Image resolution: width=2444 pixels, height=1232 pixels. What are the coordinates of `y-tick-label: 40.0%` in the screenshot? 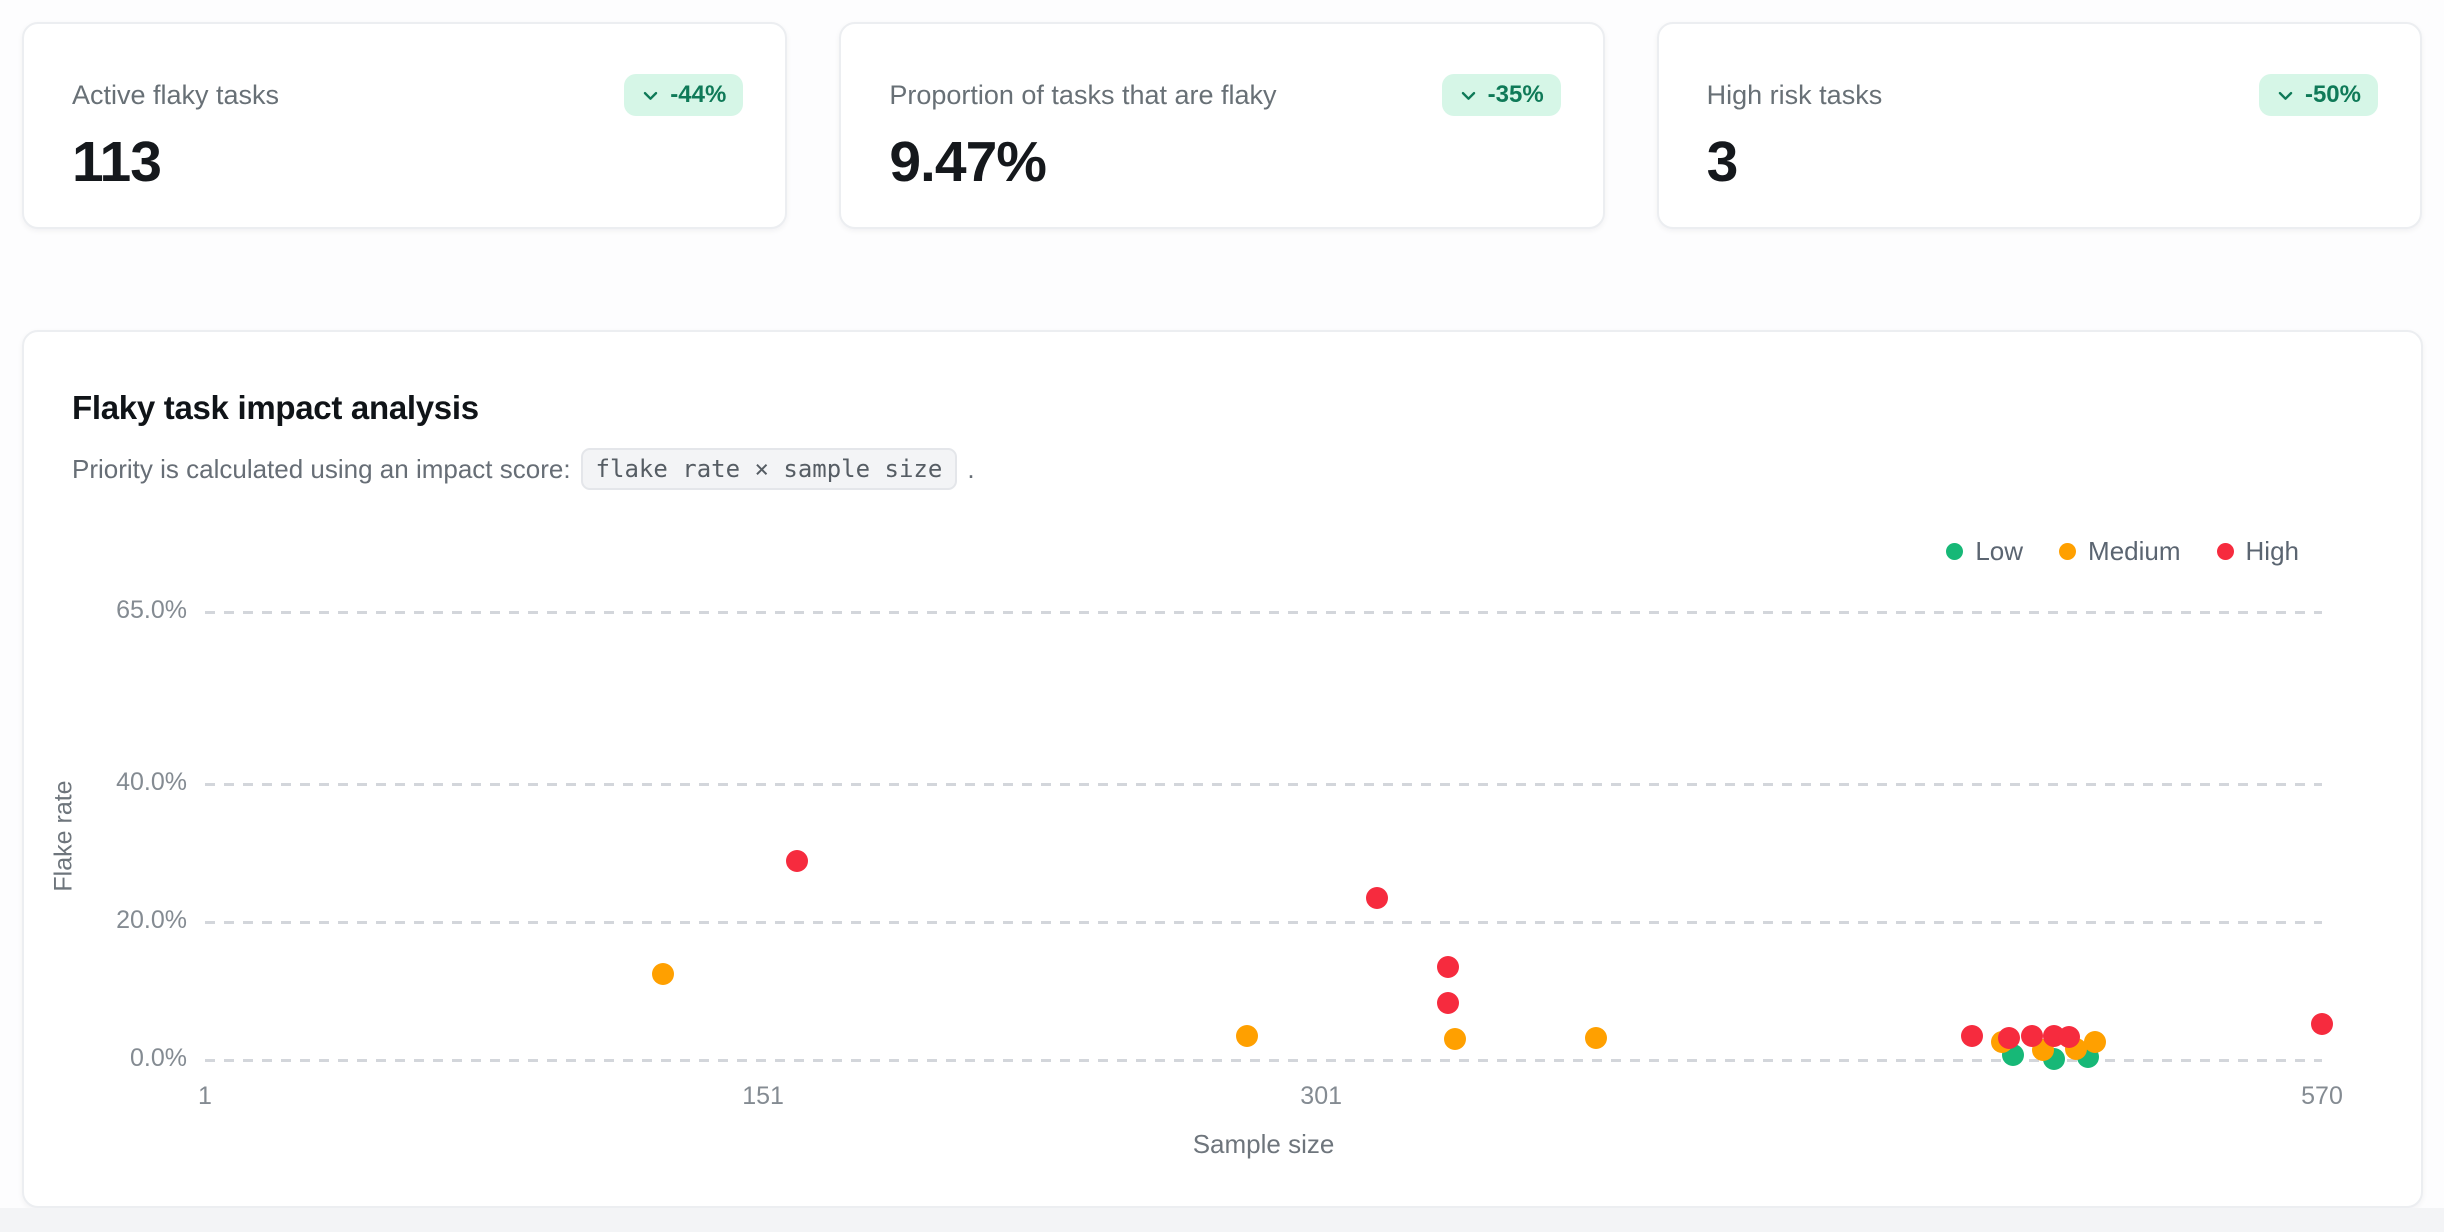 It's located at (151, 782).